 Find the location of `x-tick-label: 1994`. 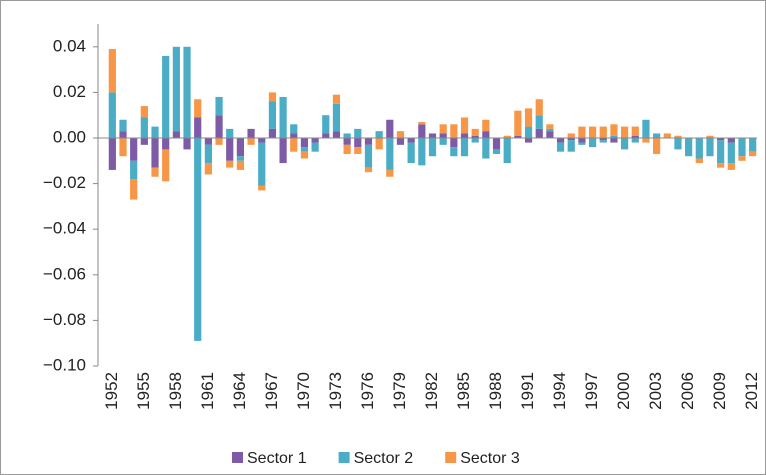

x-tick-label: 1994 is located at coordinates (559, 391).